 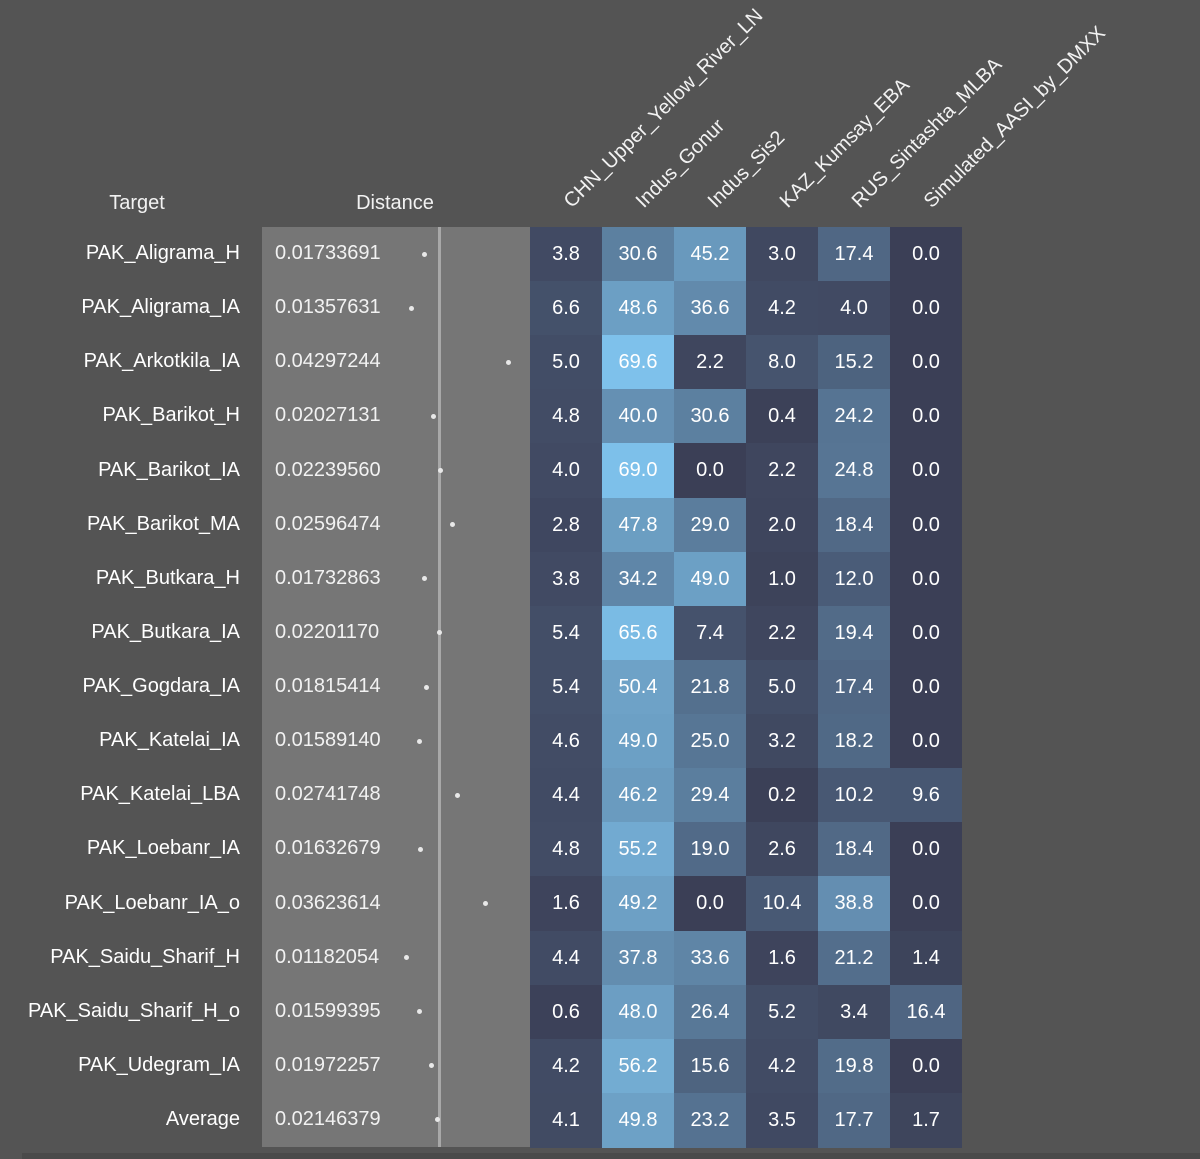 I want to click on heatmap-cell: 33.6, so click(x=710, y=958).